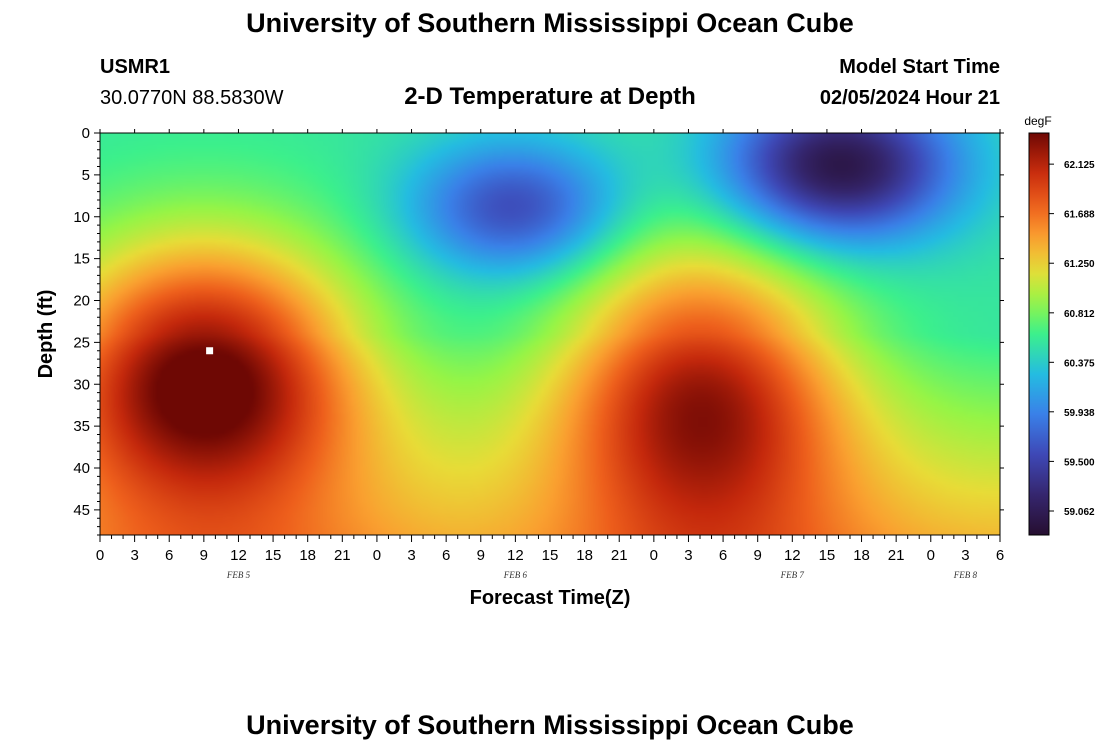 Image resolution: width=1100 pixels, height=750 pixels. I want to click on y-tick-label: 15, so click(81, 259).